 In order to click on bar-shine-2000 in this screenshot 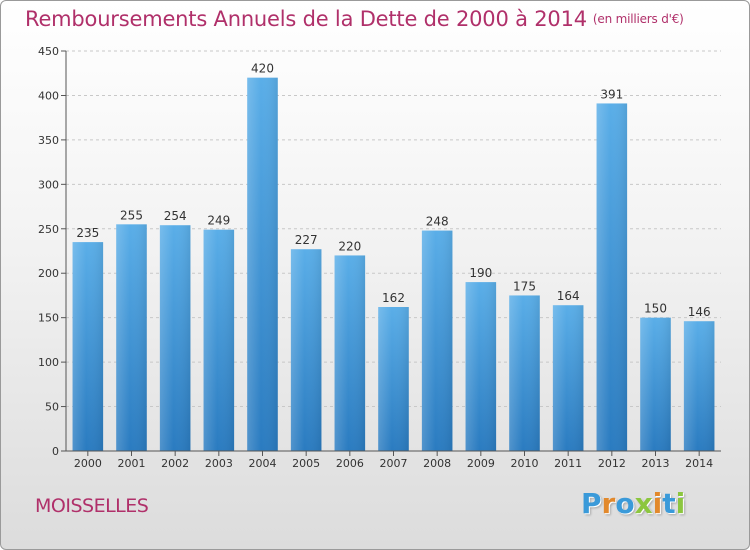, I will do `click(88, 346)`.